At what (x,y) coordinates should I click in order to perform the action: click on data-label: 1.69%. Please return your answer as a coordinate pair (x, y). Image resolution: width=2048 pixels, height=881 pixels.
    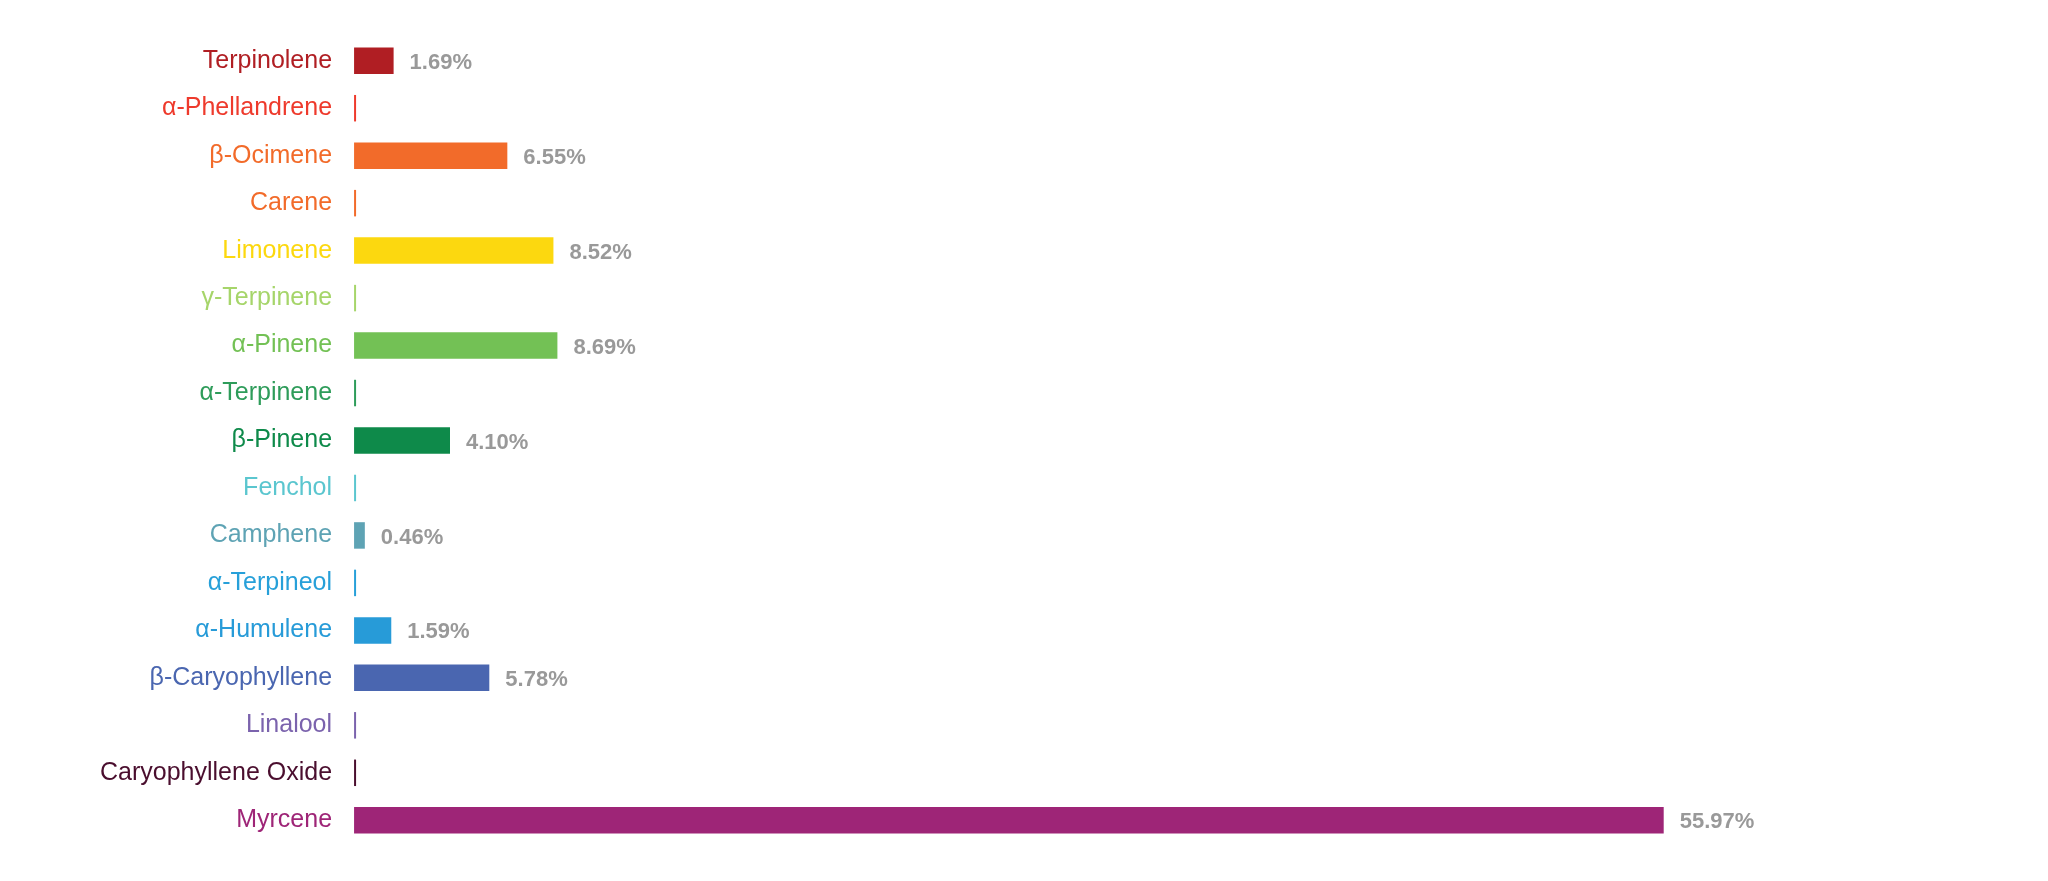
    Looking at the image, I should click on (440, 61).